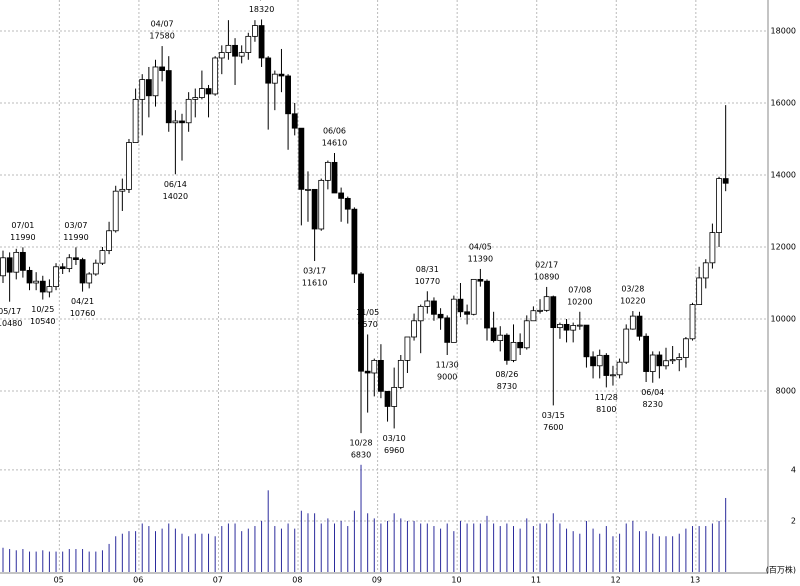  What do you see at coordinates (10, 311) in the screenshot?
I see `annotation-date: 05/17` at bounding box center [10, 311].